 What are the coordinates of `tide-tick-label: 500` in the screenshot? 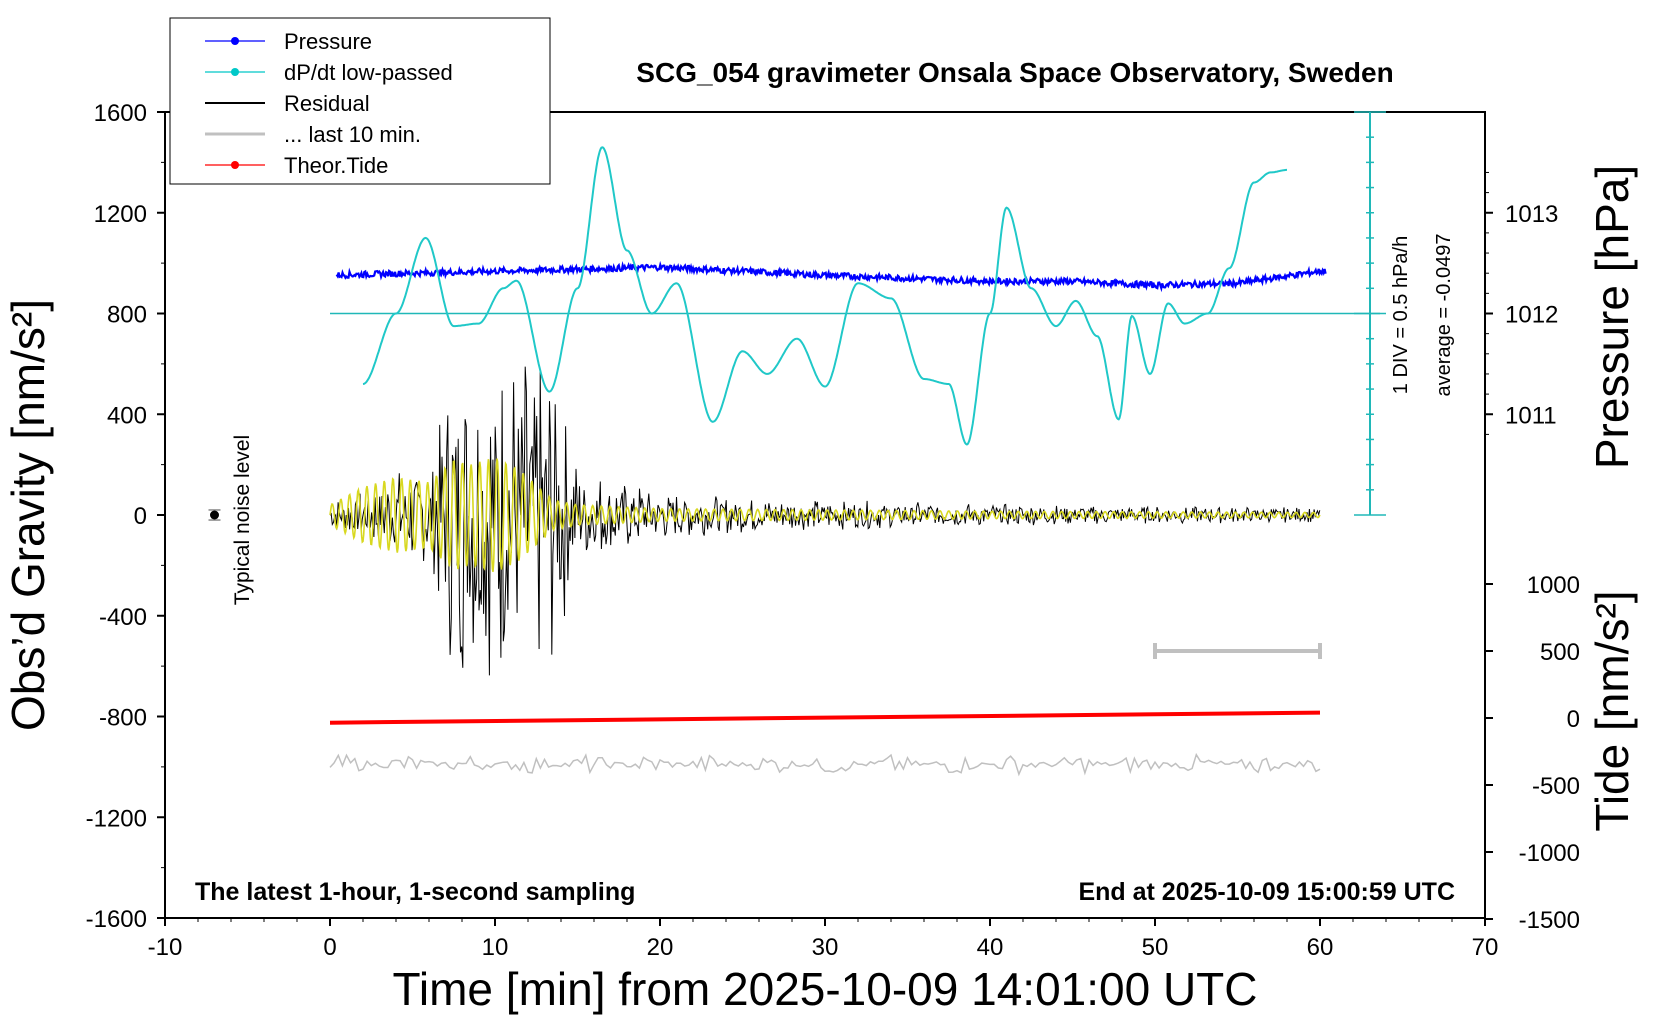 It's located at (1560, 652).